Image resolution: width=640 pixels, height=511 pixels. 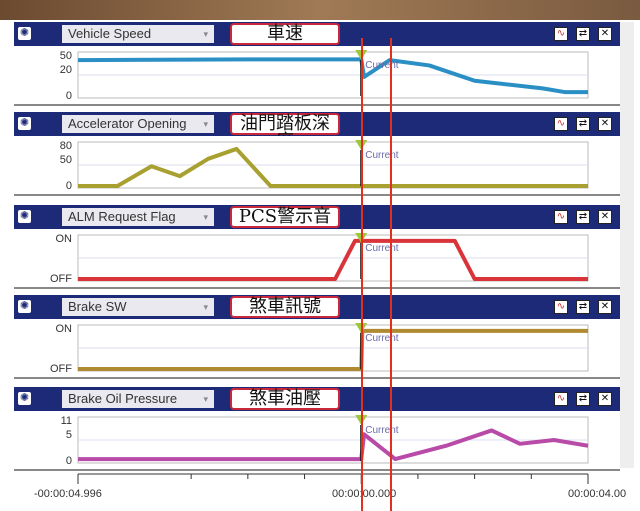 What do you see at coordinates (68, 494) in the screenshot?
I see `time-start-label: -00:00:04.996` at bounding box center [68, 494].